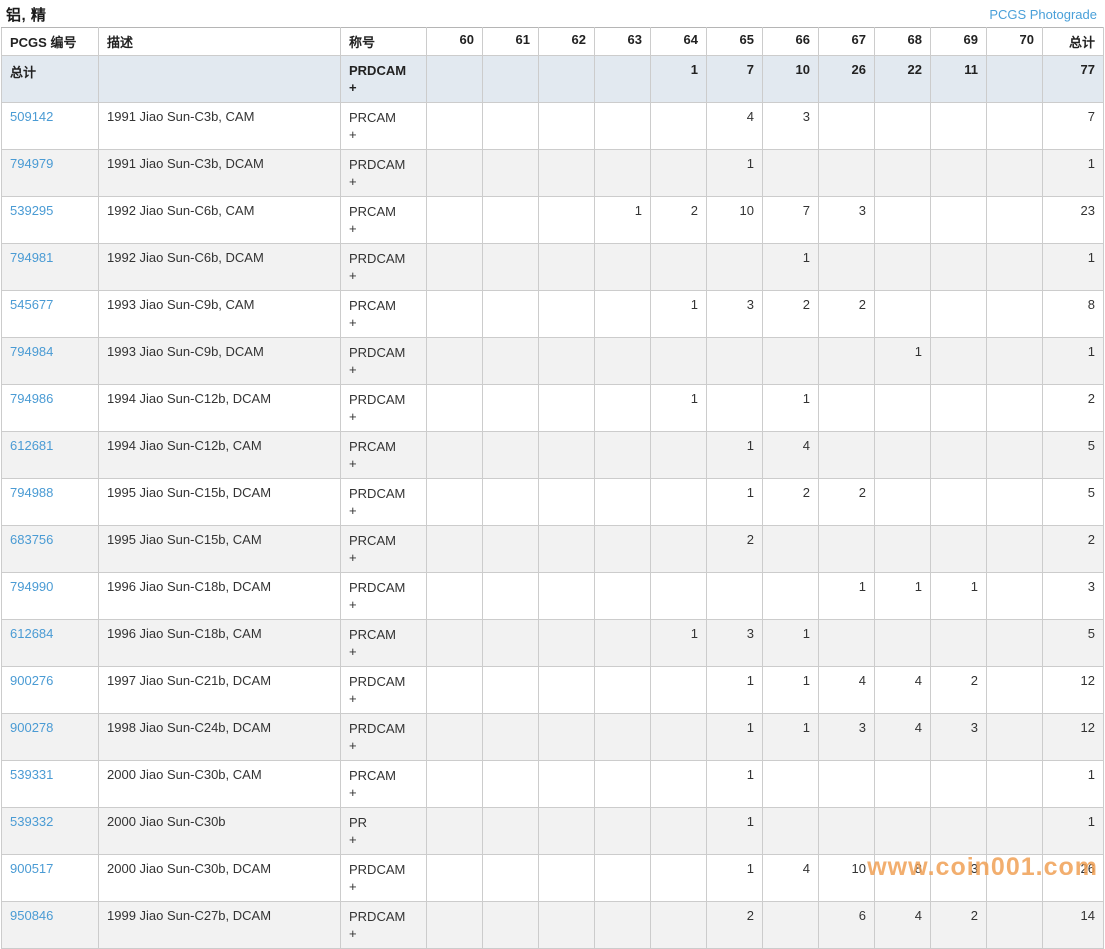 Image resolution: width=1105 pixels, height=949 pixels. Describe the element at coordinates (958, 878) in the screenshot. I see `grade-69-cell: 3` at that location.